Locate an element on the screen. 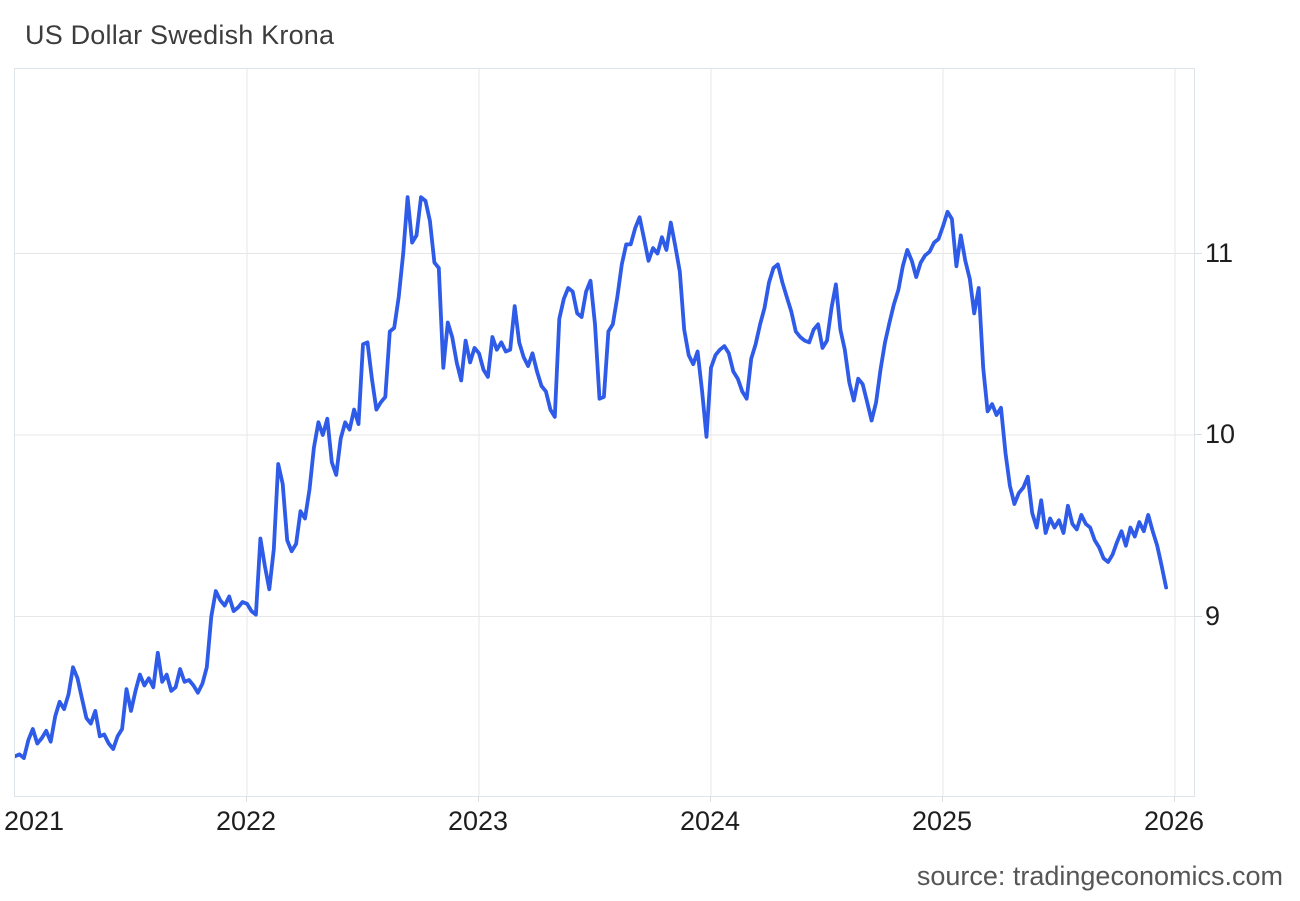 The width and height of the screenshot is (1300, 901). x-axis-label: 2026 is located at coordinates (1174, 821).